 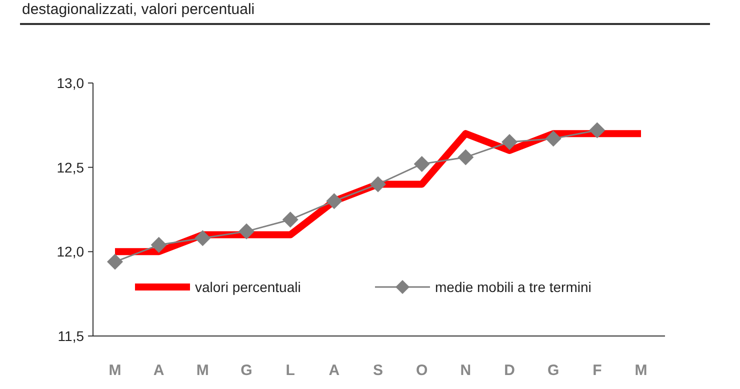 I want to click on legend-label: valori percentuali, so click(x=248, y=287).